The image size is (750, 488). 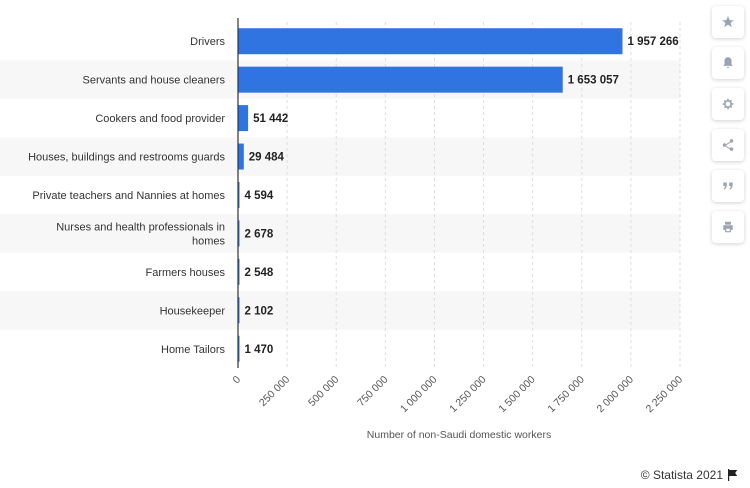 I want to click on value-label: 1 957 266, so click(x=652, y=42).